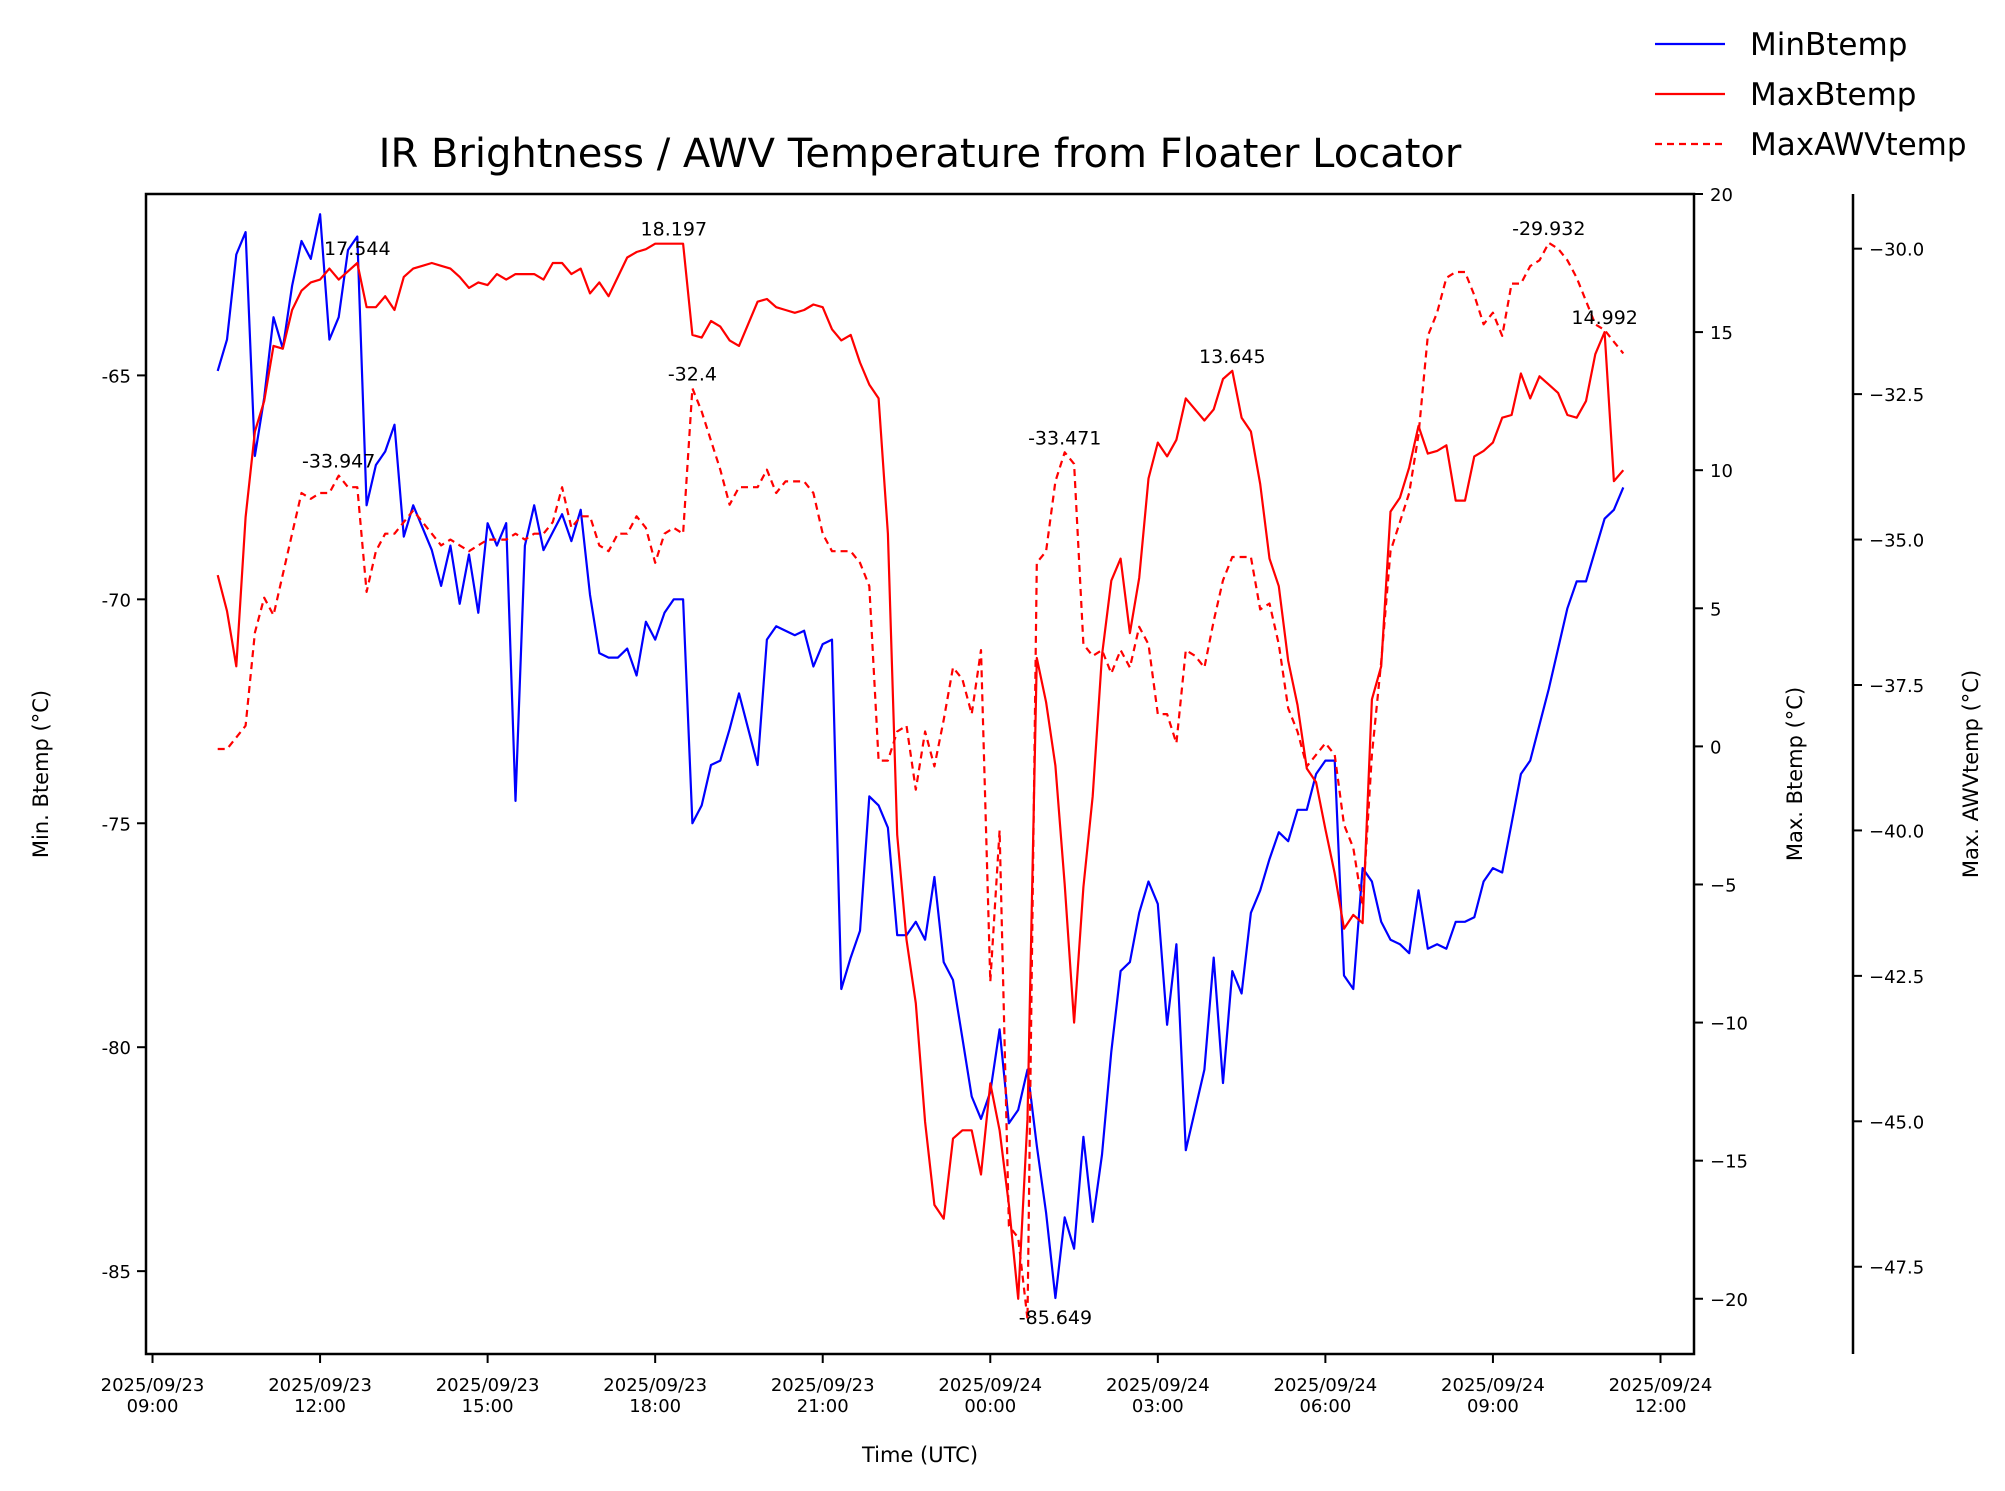  Describe the element at coordinates (823, 1406) in the screenshot. I see `x-tick-label: 21:00` at that location.